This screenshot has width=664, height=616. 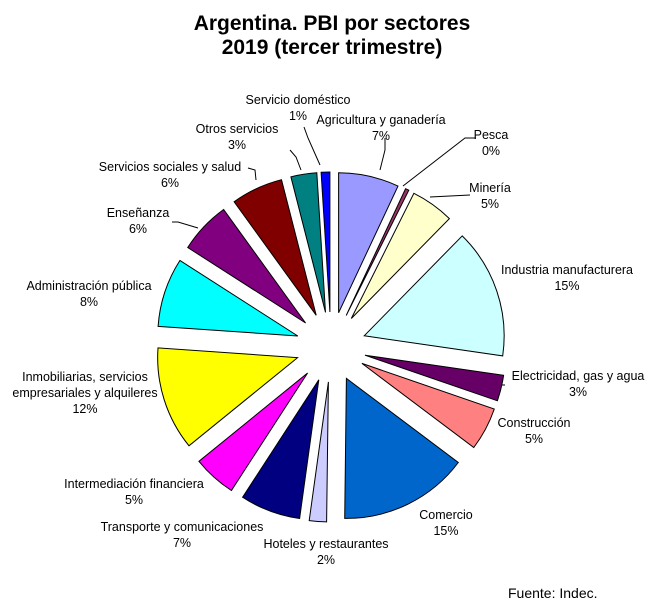 I want to click on label-comercio: Comercio 15%, so click(x=446, y=523).